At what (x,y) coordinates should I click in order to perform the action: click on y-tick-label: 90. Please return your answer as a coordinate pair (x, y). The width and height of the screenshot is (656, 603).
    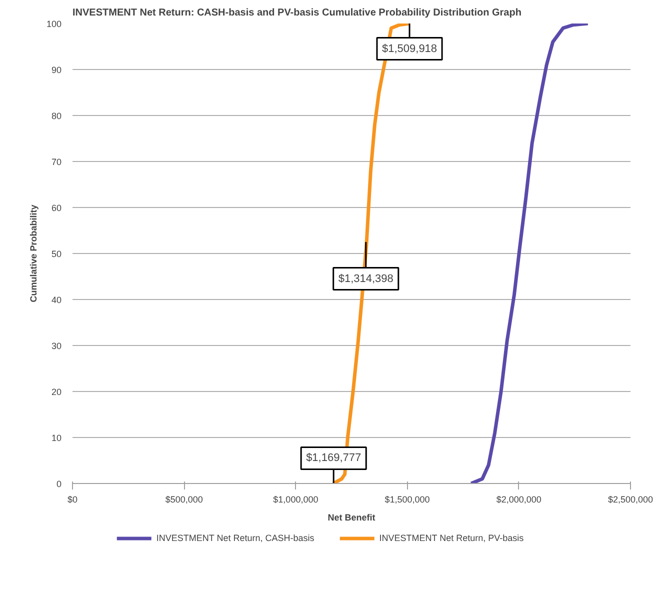
    Looking at the image, I should click on (56, 70).